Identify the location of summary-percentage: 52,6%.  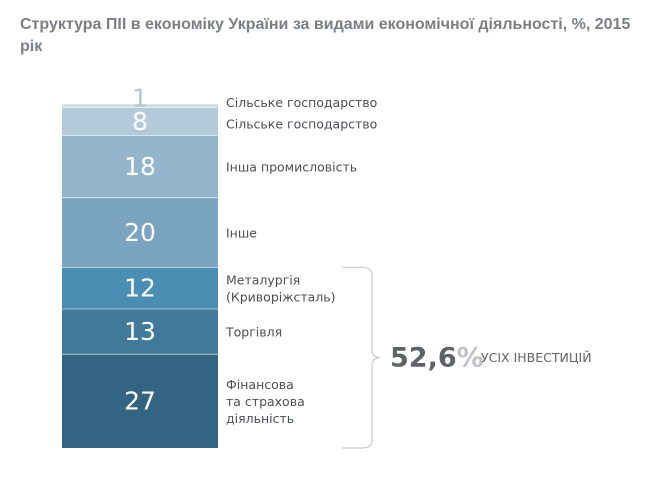
(437, 357).